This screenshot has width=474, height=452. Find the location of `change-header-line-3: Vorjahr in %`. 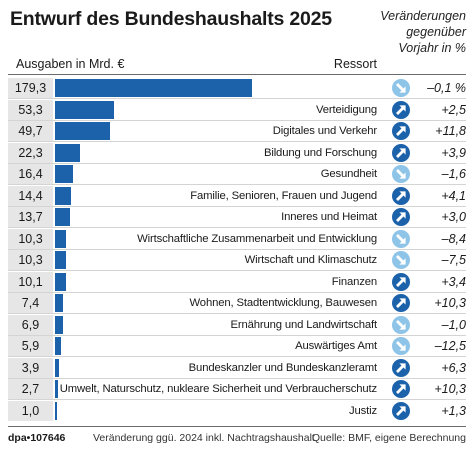

change-header-line-3: Vorjahr in % is located at coordinates (432, 48).